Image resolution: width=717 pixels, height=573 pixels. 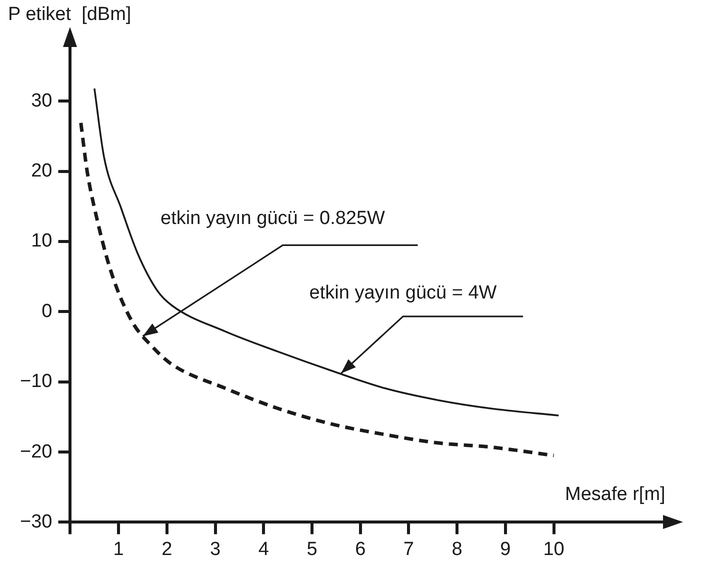 What do you see at coordinates (36, 521) in the screenshot?
I see `y-tick-label: −30` at bounding box center [36, 521].